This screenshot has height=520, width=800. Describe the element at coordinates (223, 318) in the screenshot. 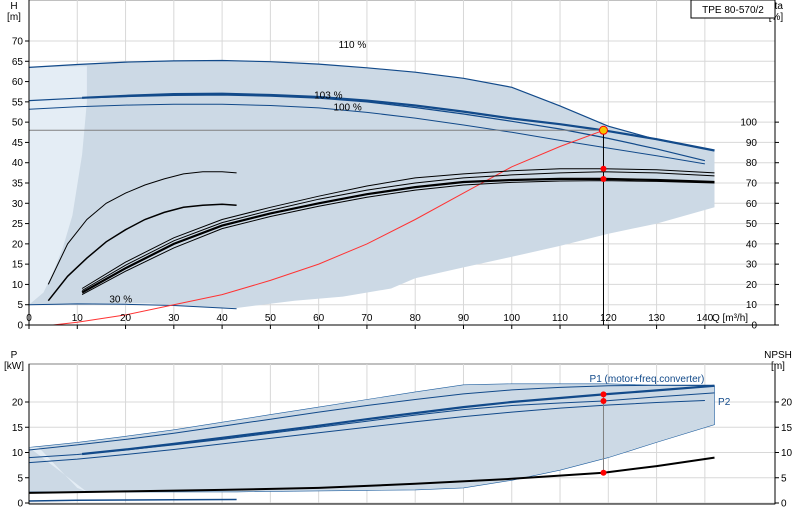

I see `x-tick-label: 40` at that location.